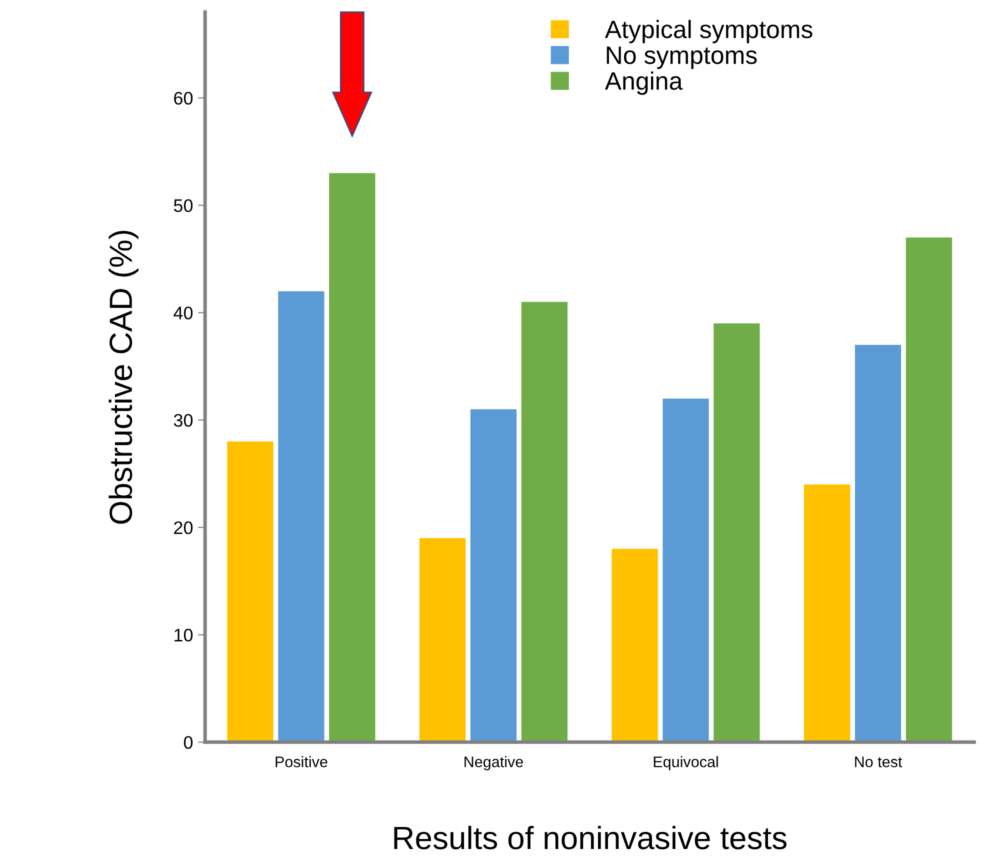 The width and height of the screenshot is (986, 858). Describe the element at coordinates (302, 762) in the screenshot. I see `x-tick-label: Positive` at that location.